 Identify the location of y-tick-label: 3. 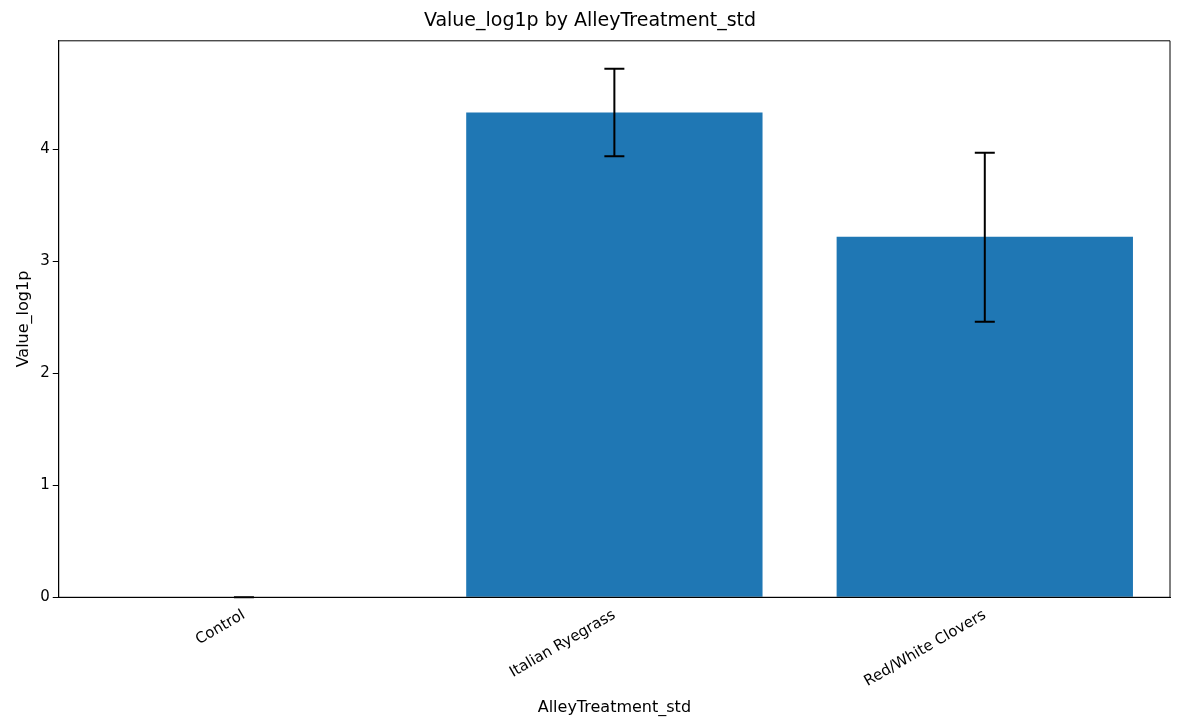
(45, 260).